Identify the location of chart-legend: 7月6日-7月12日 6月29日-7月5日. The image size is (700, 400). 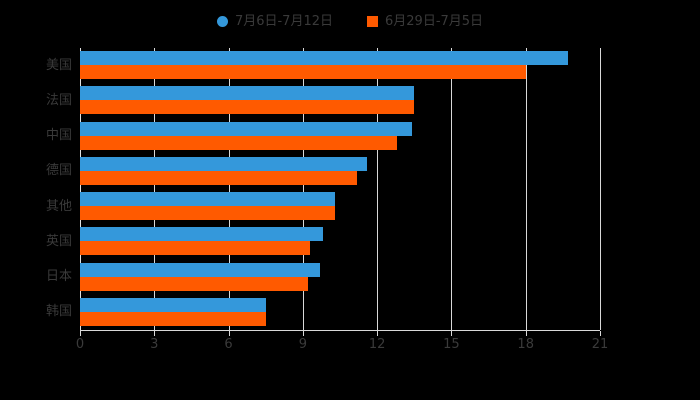
(350, 21).